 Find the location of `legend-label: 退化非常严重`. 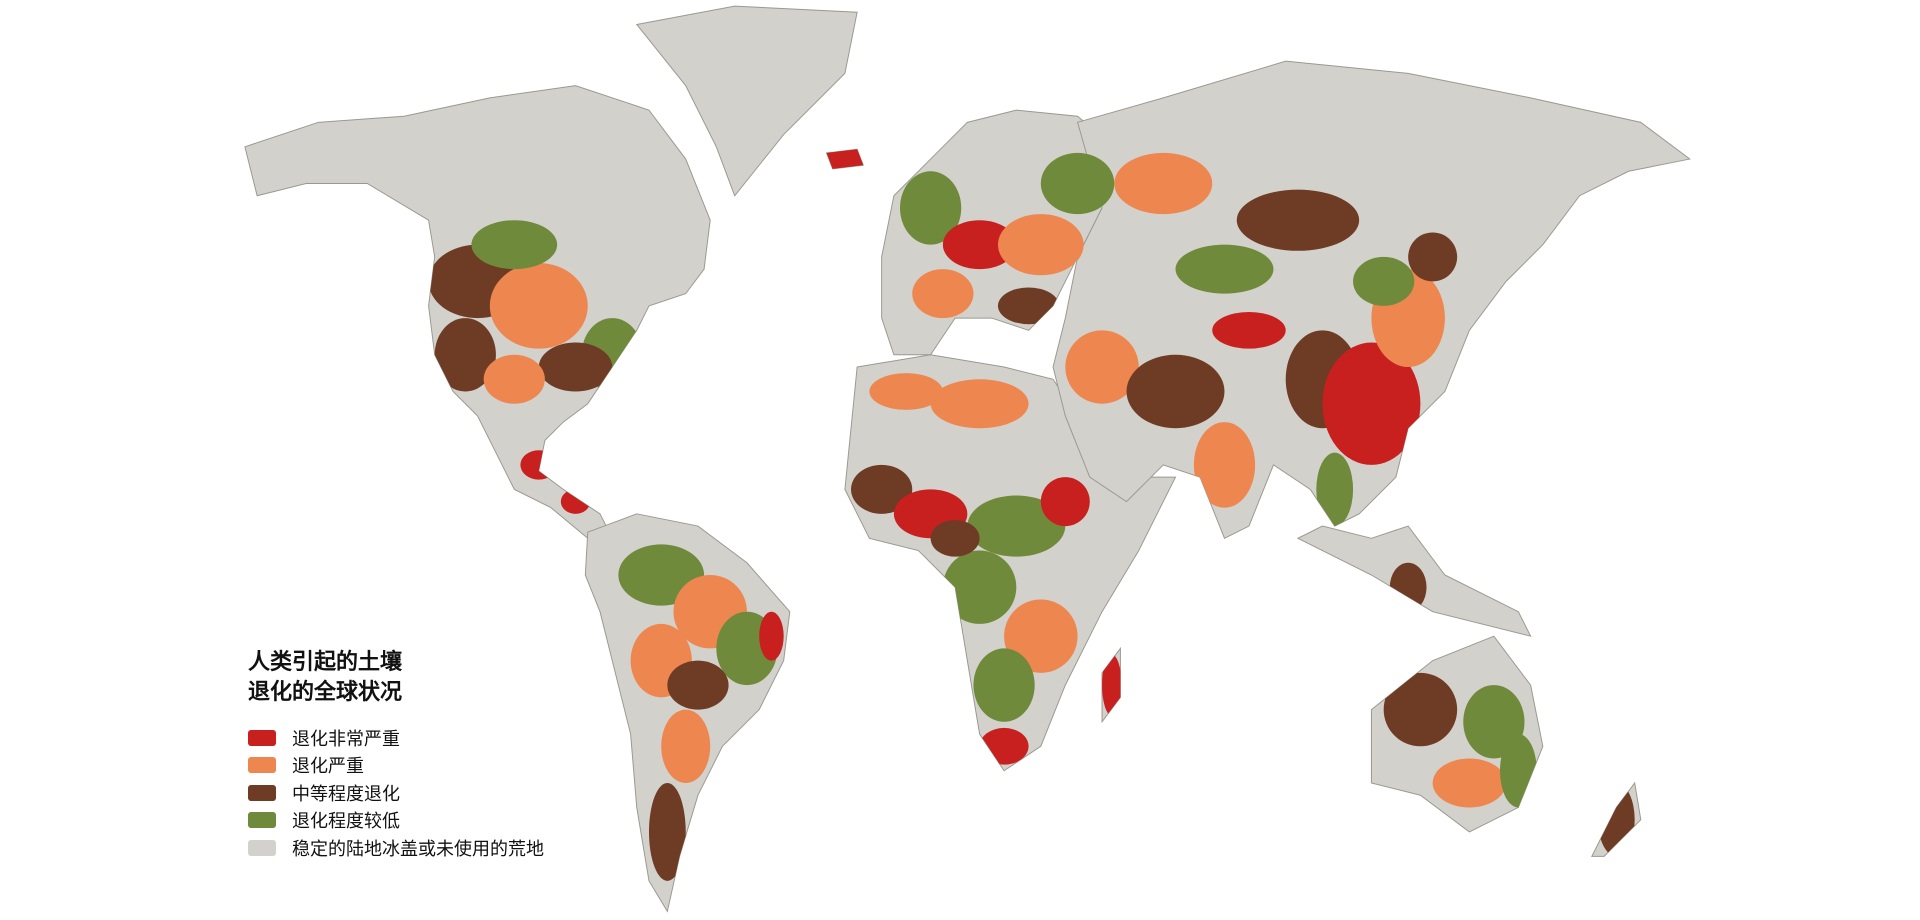

legend-label: 退化非常严重 is located at coordinates (346, 739).